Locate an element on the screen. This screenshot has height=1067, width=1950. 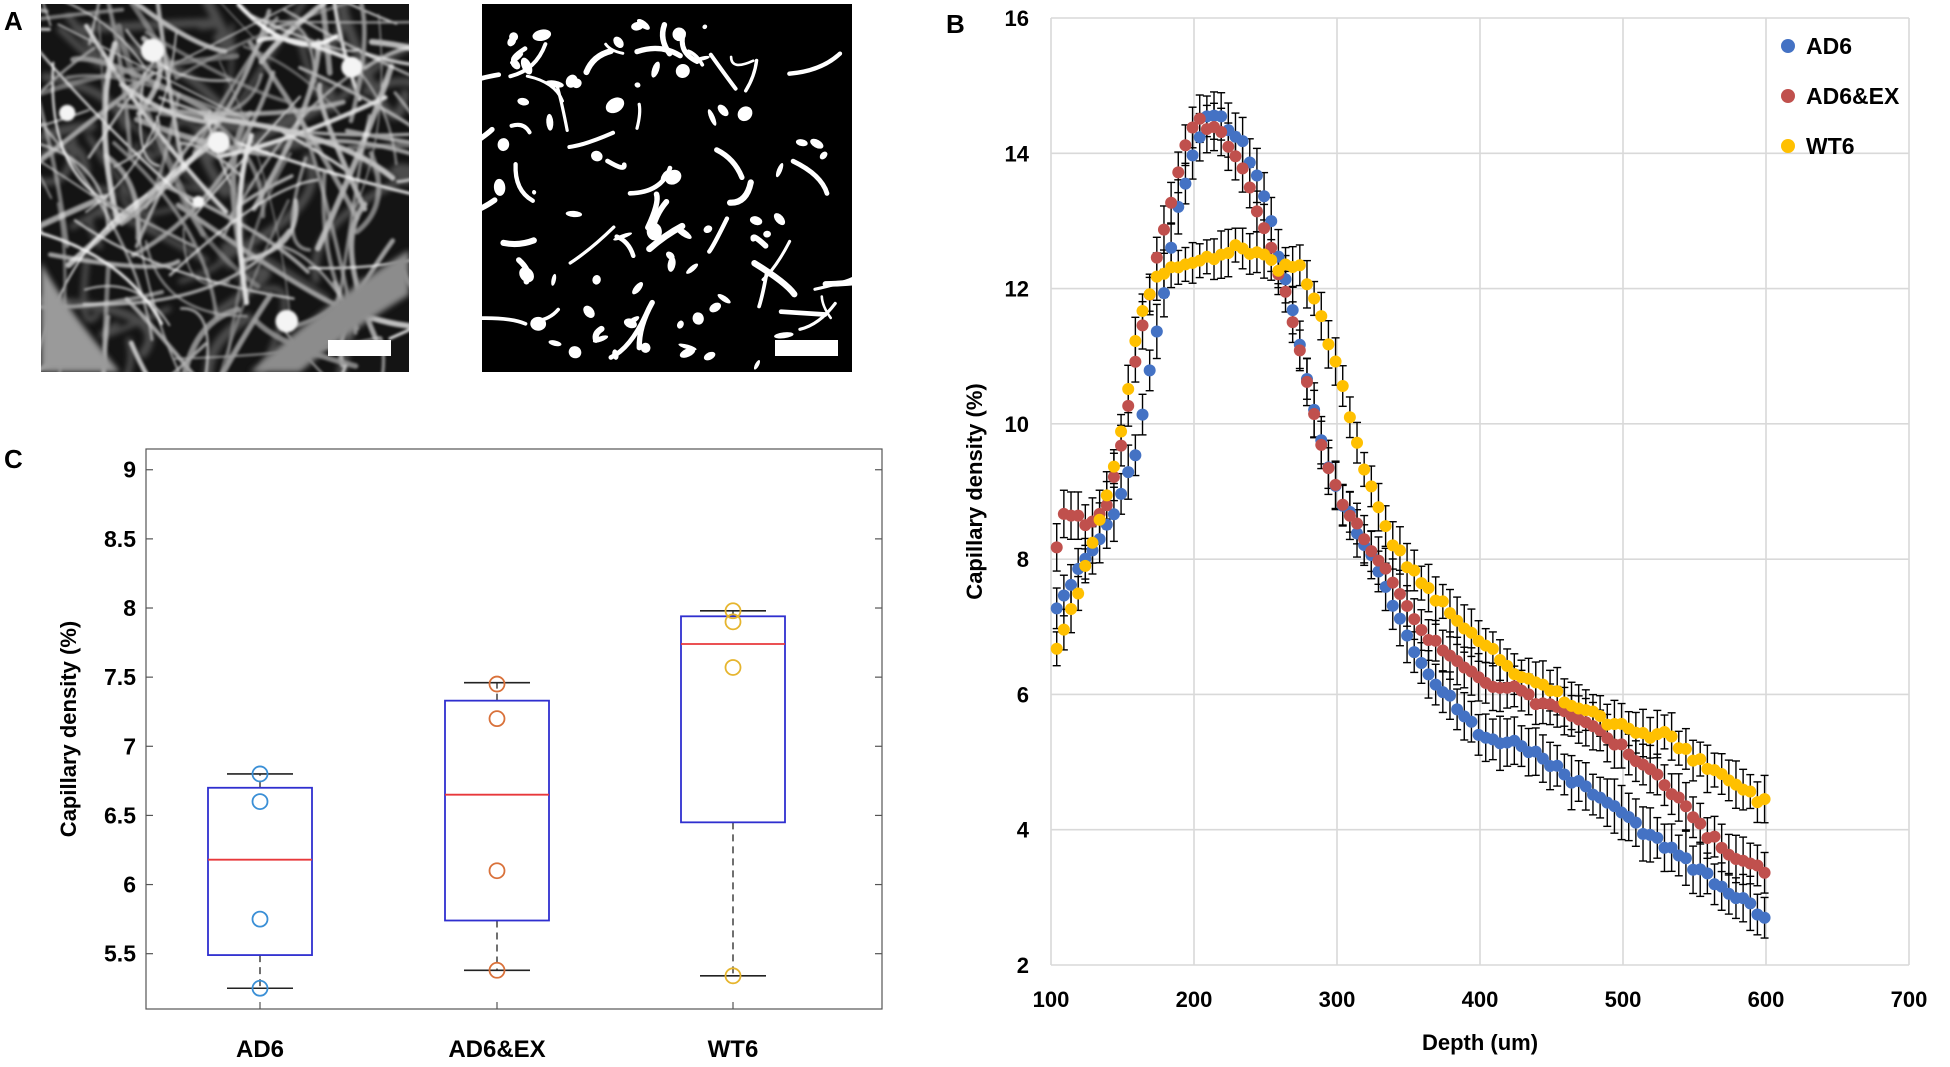
x-tick-label: 200 is located at coordinates (1194, 999).